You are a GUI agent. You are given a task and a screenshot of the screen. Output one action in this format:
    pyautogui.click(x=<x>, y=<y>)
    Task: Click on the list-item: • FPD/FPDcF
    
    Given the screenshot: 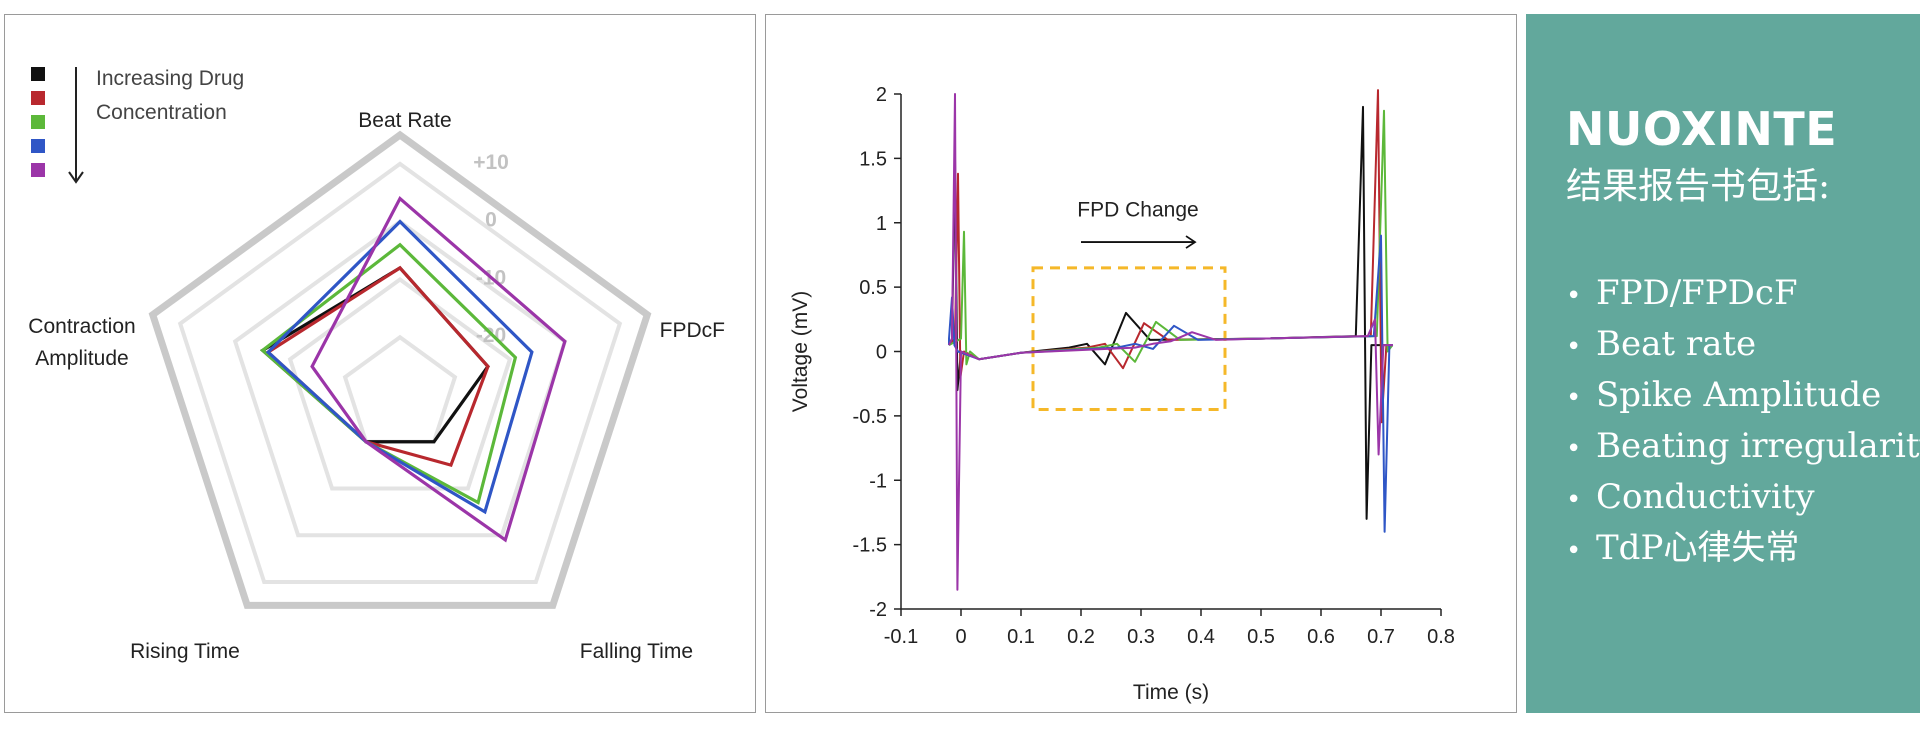 What is the action you would take?
    pyautogui.click(x=1743, y=294)
    